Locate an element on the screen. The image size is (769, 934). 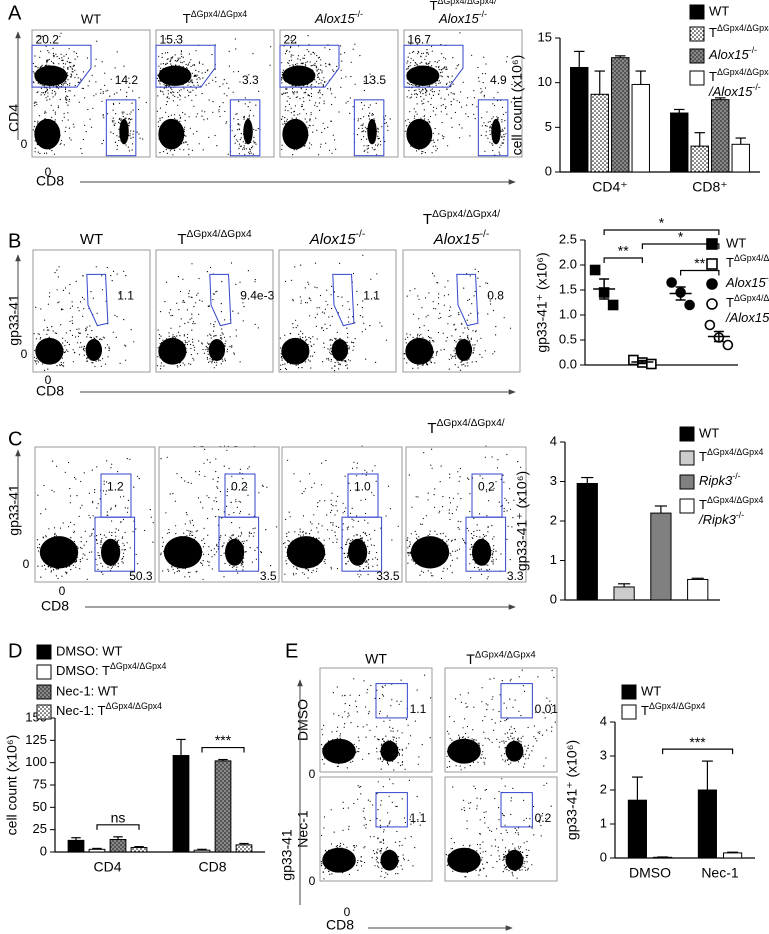
plot-title: Alox15-/- is located at coordinates (337, 238).